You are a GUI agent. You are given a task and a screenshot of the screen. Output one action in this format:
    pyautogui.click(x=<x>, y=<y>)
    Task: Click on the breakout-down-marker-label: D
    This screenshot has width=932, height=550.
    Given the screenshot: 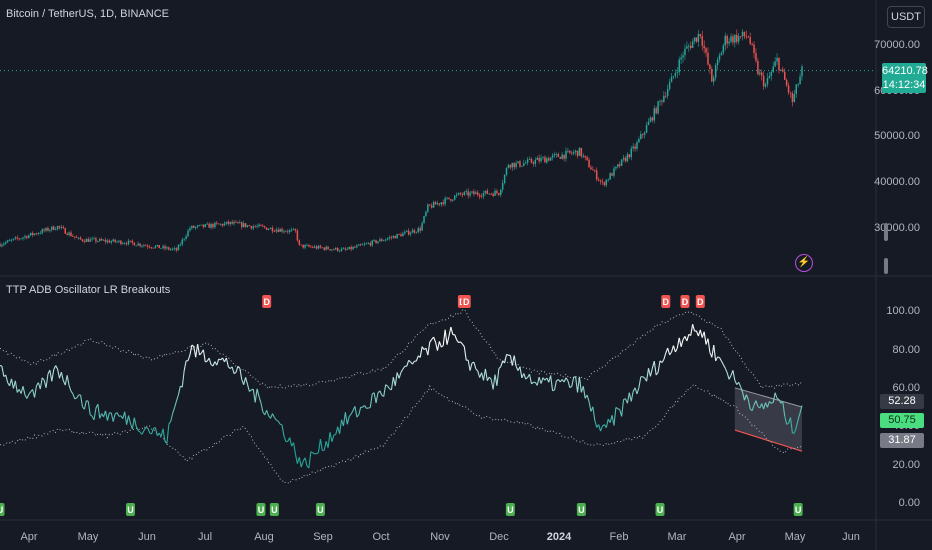 What is the action you would take?
    pyautogui.click(x=466, y=302)
    